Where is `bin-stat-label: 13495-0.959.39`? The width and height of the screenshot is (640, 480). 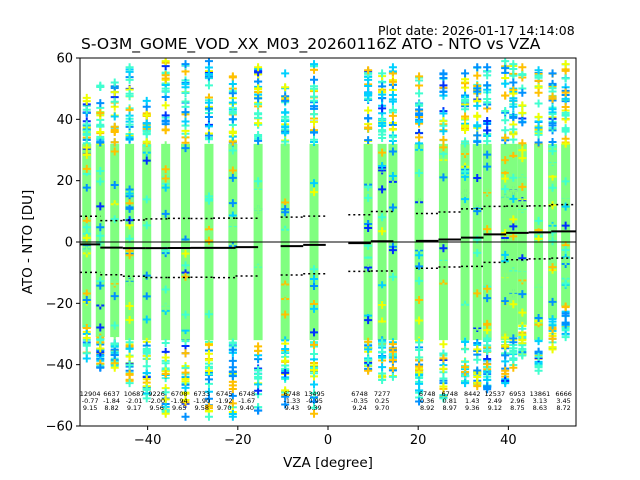
bin-stat-label: 13495-0.959.39 is located at coordinates (314, 401).